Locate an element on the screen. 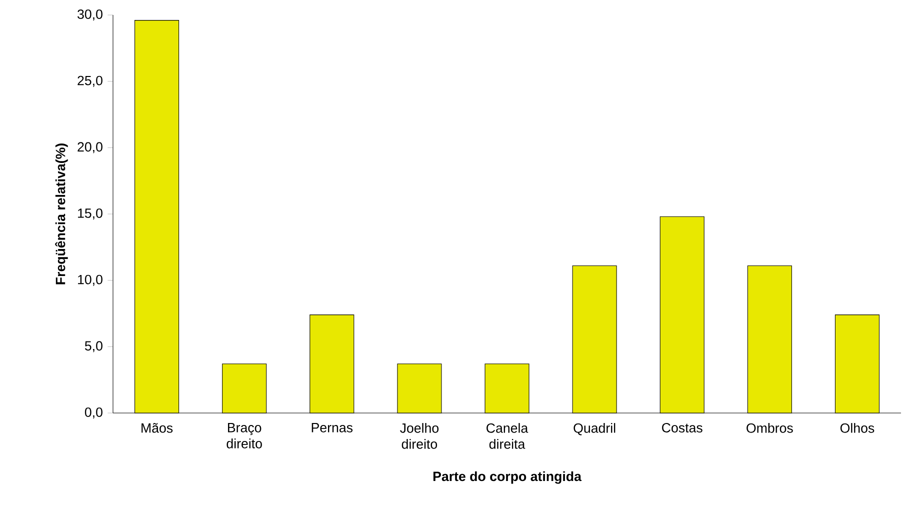  x-tick-label: Olhos is located at coordinates (857, 428).